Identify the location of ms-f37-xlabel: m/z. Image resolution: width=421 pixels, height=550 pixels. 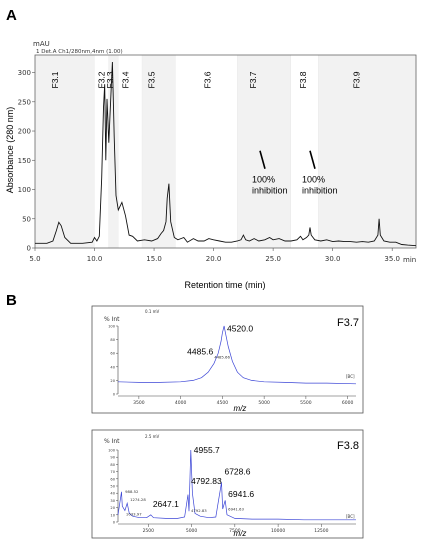
(240, 408).